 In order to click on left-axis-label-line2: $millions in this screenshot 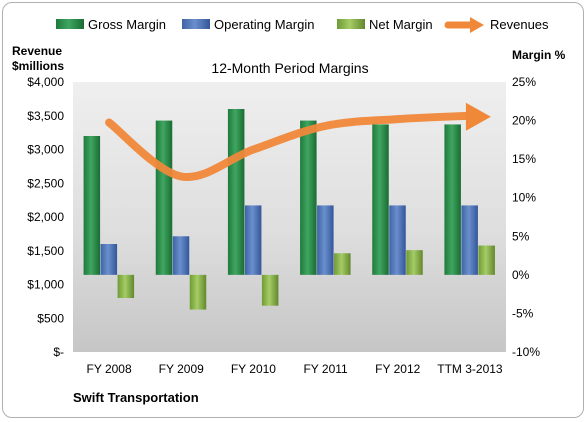, I will do `click(38, 66)`.